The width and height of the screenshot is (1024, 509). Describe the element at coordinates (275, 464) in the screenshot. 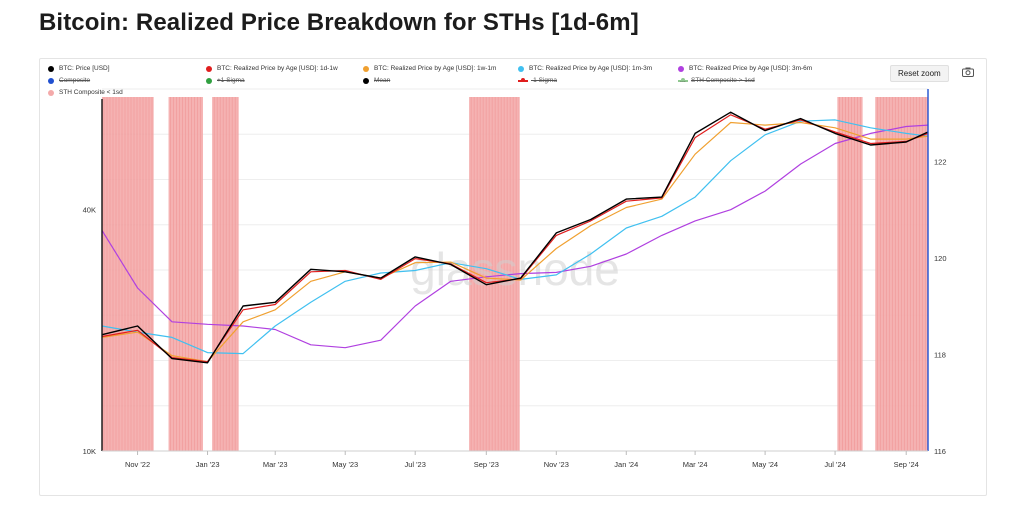

I see `x-tick-label: Mar '23` at that location.